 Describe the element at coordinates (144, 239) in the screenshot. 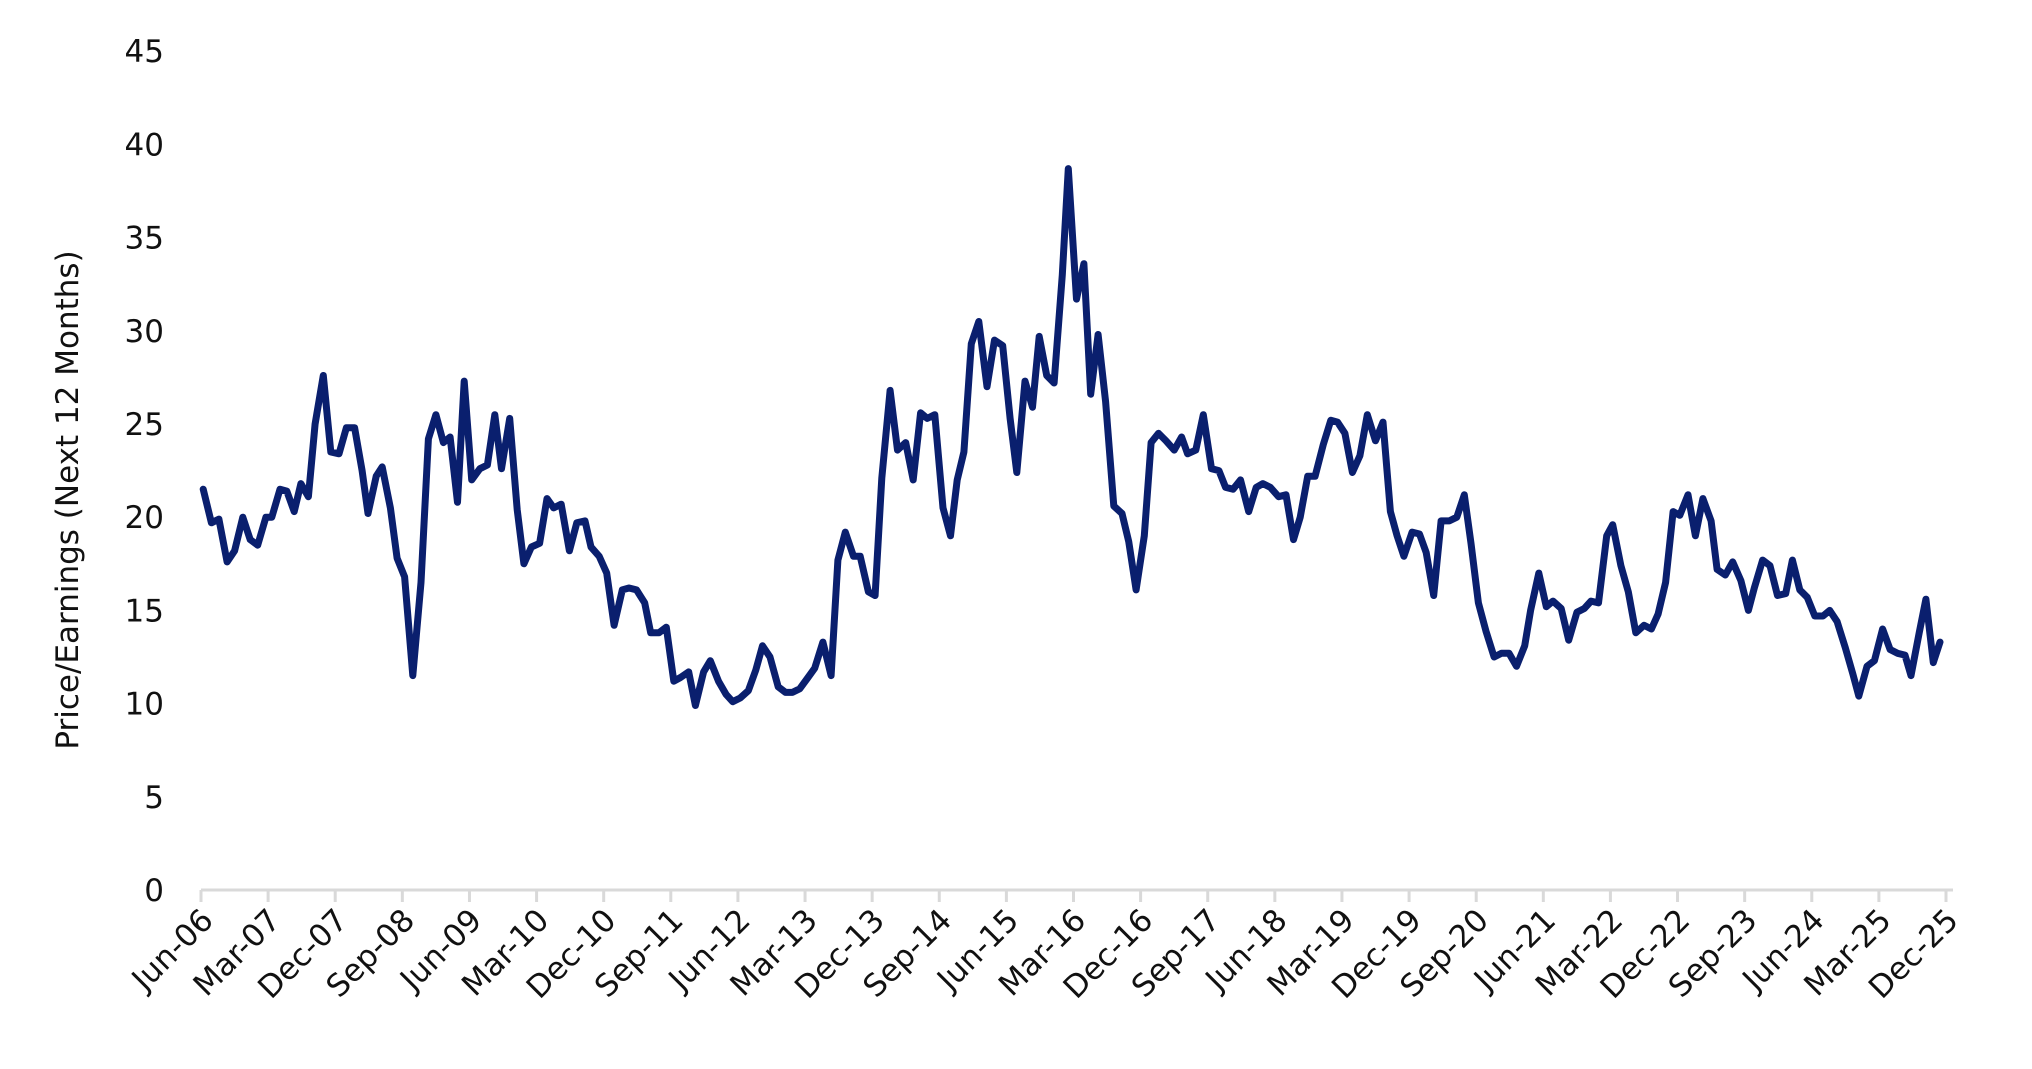

I see `y-tick-label: 35` at that location.